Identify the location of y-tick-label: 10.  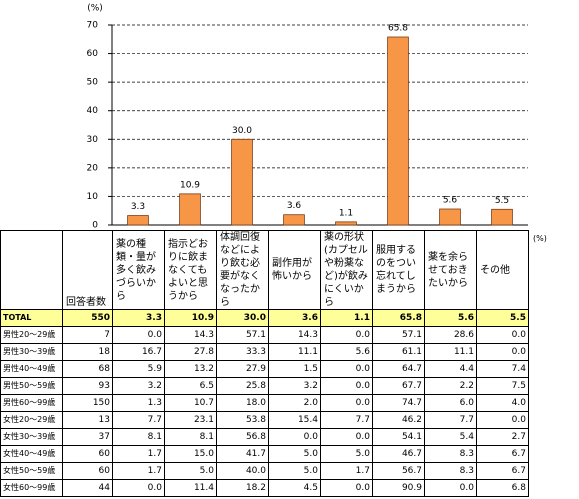
(93, 197).